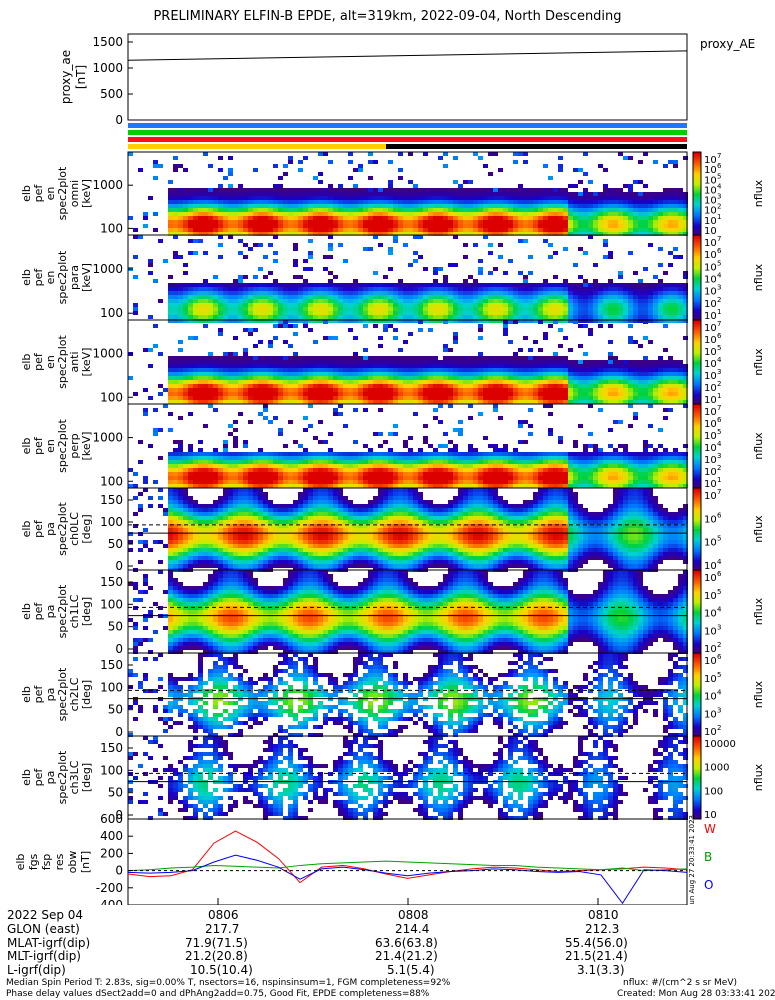 This screenshot has width=775, height=1000. Describe the element at coordinates (719, 276) in the screenshot. I see `colorbar-exp-2: 4` at that location.